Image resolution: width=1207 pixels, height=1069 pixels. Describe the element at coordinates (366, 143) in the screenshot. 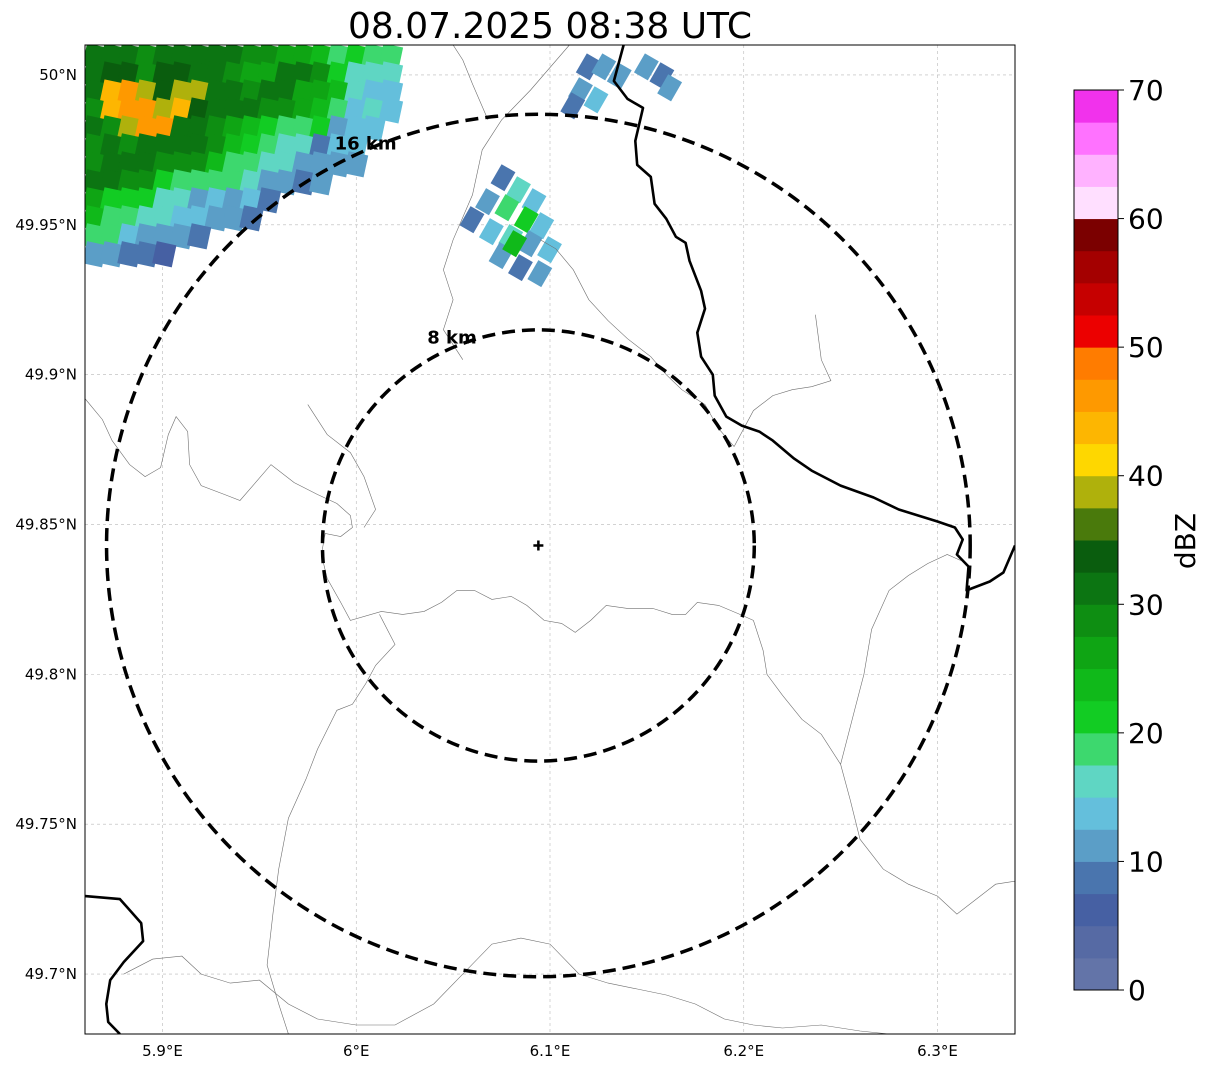

I see `range-ring-label: 16 km` at that location.